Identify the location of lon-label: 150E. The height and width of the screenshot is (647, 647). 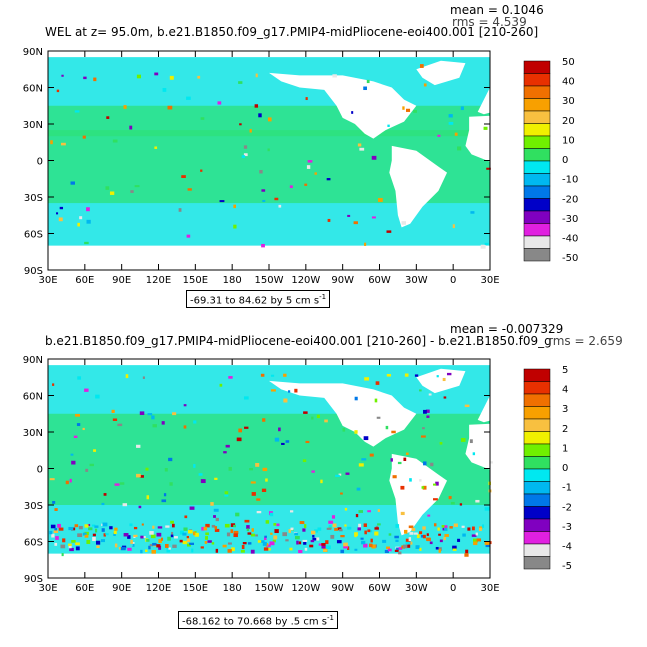
(195, 588).